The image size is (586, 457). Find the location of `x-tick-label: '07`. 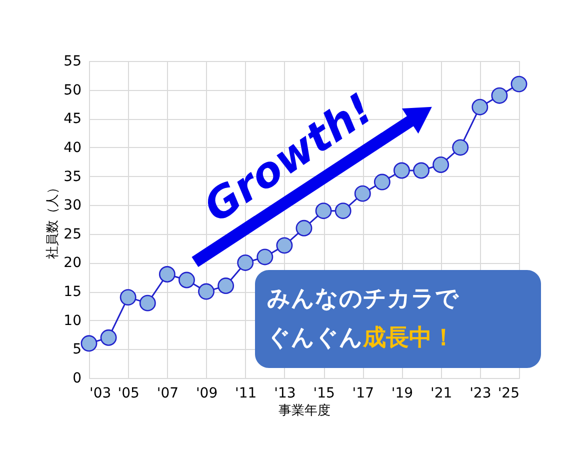

x-tick-label: '07 is located at coordinates (167, 394).